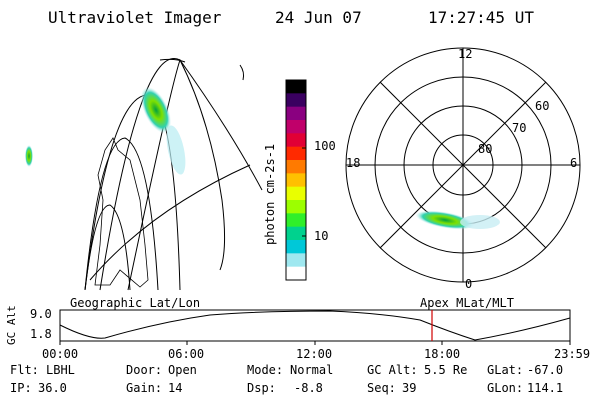  Describe the element at coordinates (265, 370) in the screenshot. I see `status-mode-label: Mode:` at that location.